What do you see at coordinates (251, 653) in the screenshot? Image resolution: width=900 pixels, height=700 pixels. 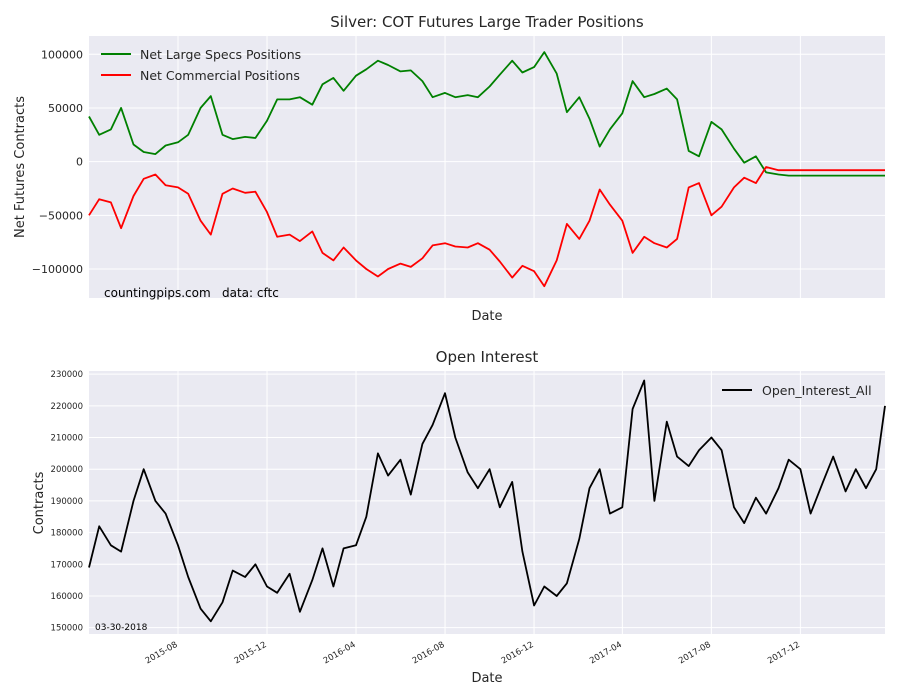 I see `x-tick-label: 2015-12` at bounding box center [251, 653].